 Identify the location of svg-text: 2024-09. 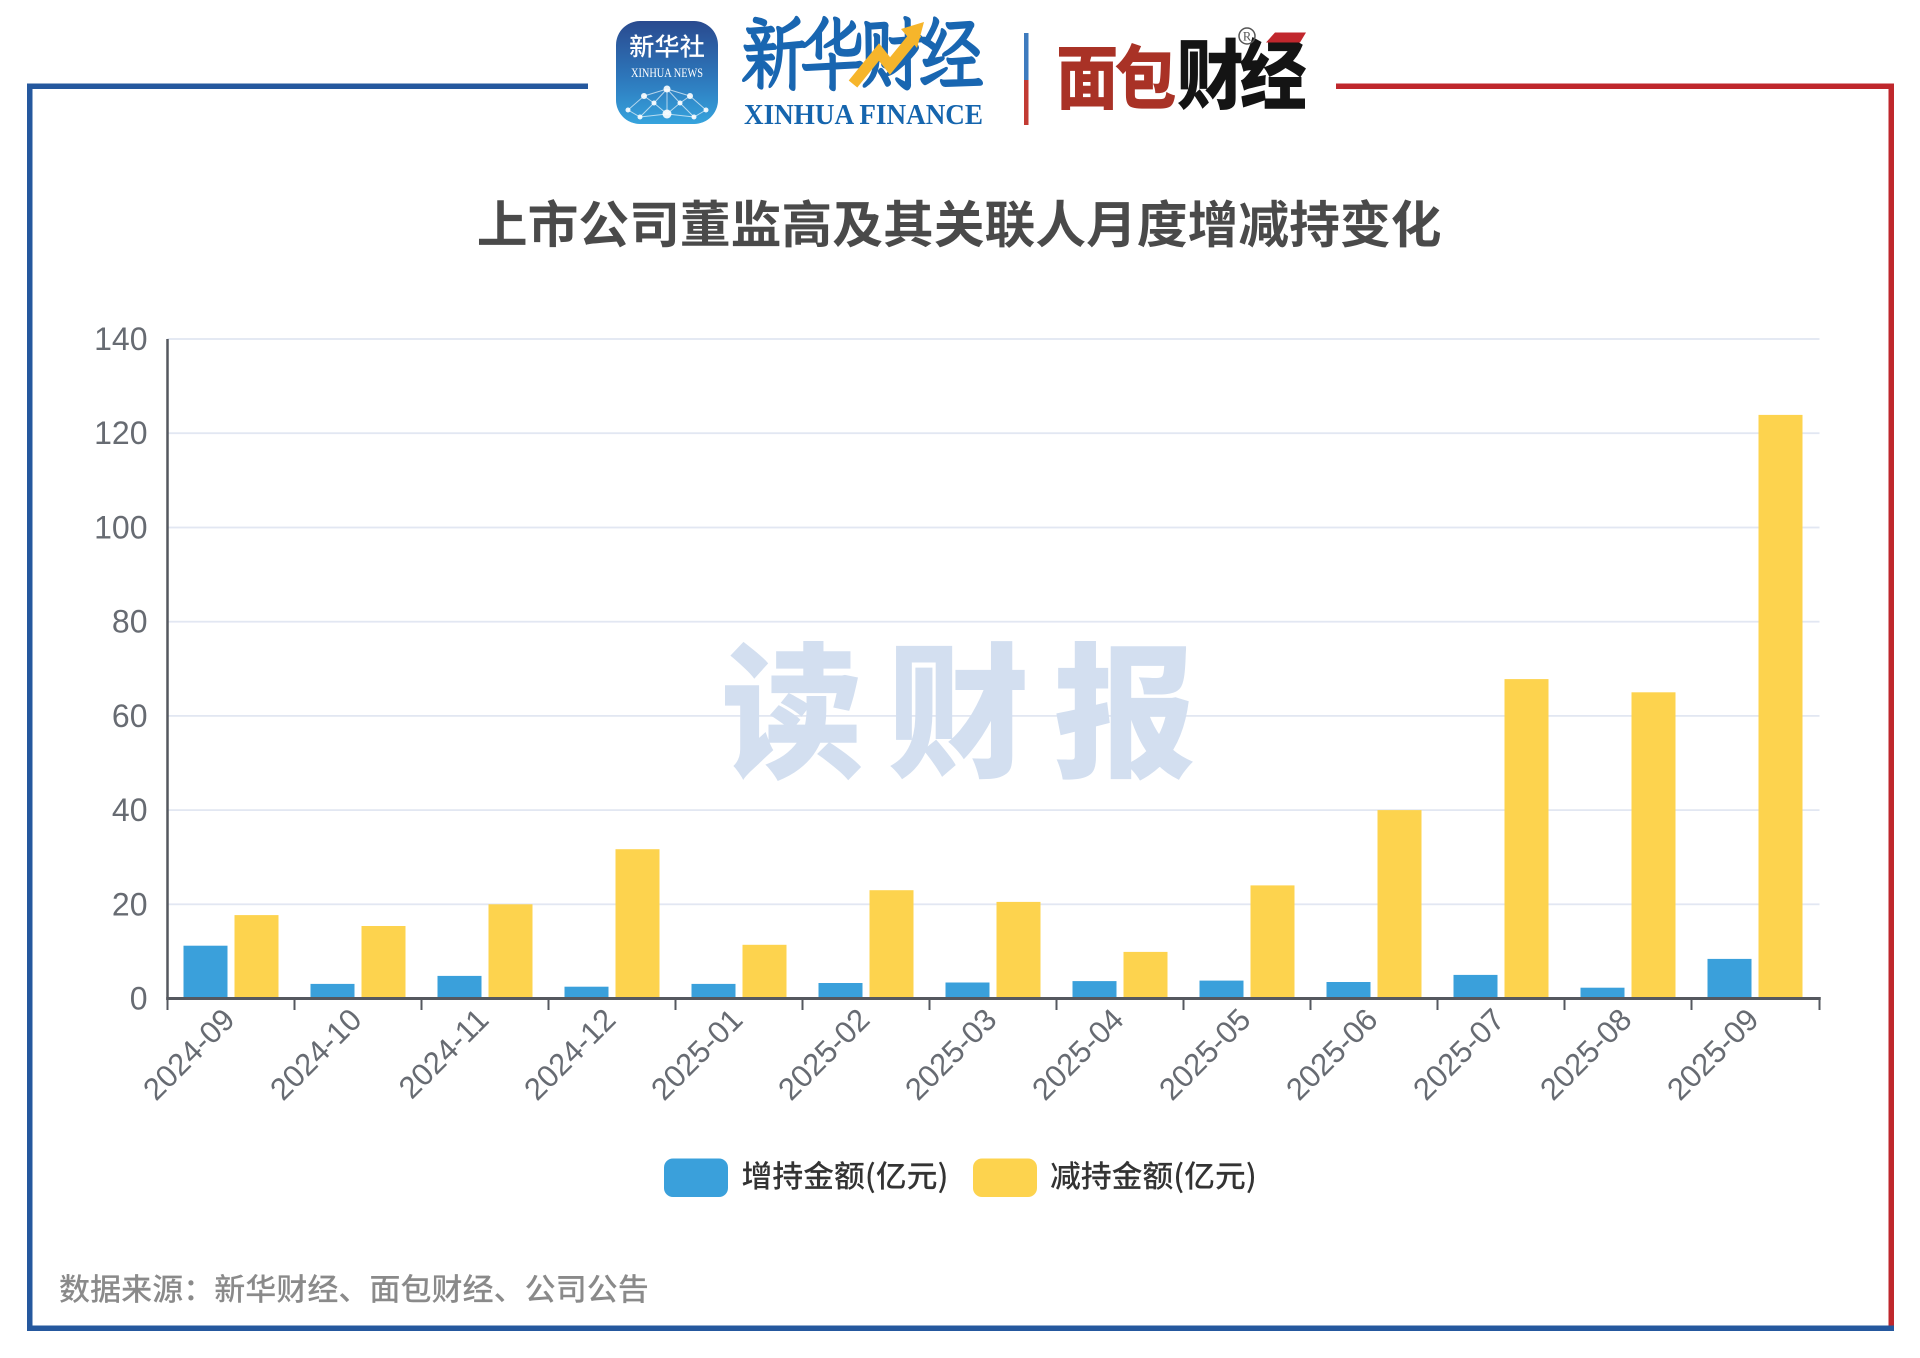
(188, 1054).